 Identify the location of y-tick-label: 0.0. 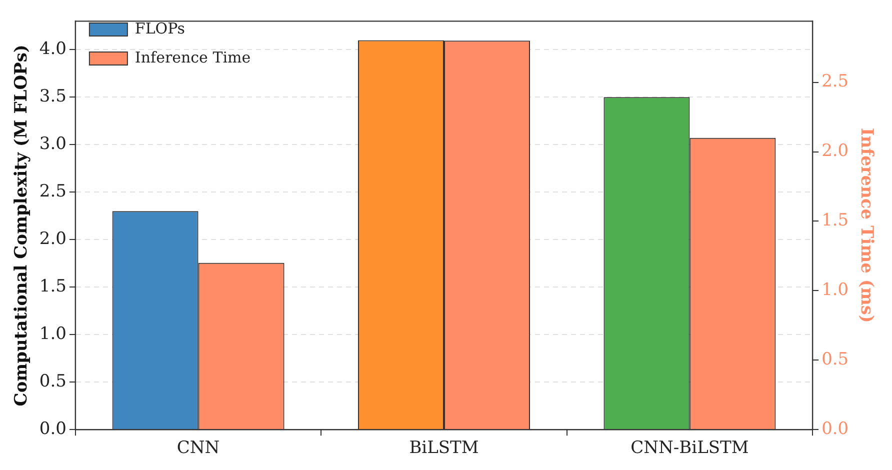
(52, 429).